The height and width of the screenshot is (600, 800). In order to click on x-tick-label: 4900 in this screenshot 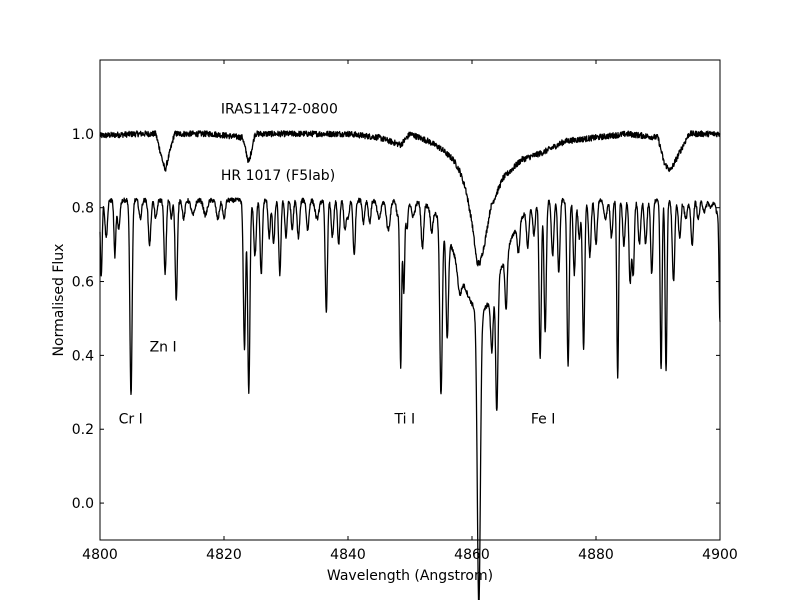, I will do `click(720, 555)`.